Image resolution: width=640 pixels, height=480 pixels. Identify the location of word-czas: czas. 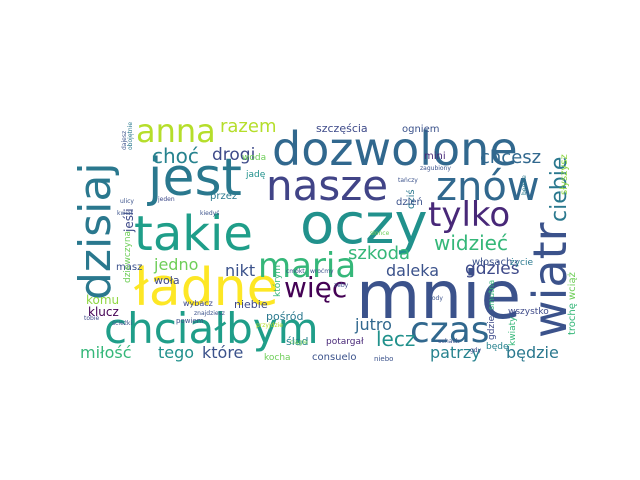
(450, 330).